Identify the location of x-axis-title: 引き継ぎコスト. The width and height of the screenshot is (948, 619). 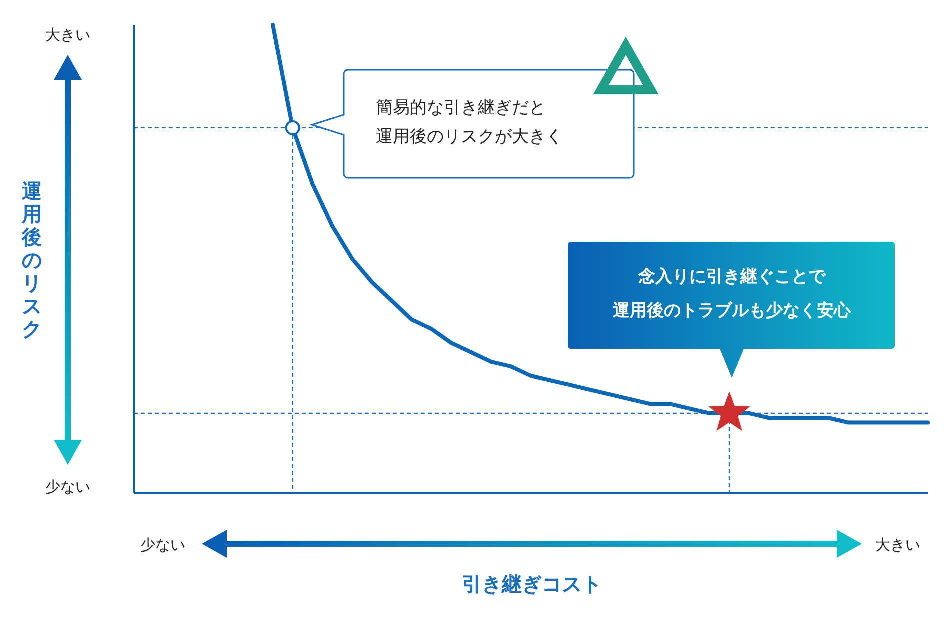
(532, 584).